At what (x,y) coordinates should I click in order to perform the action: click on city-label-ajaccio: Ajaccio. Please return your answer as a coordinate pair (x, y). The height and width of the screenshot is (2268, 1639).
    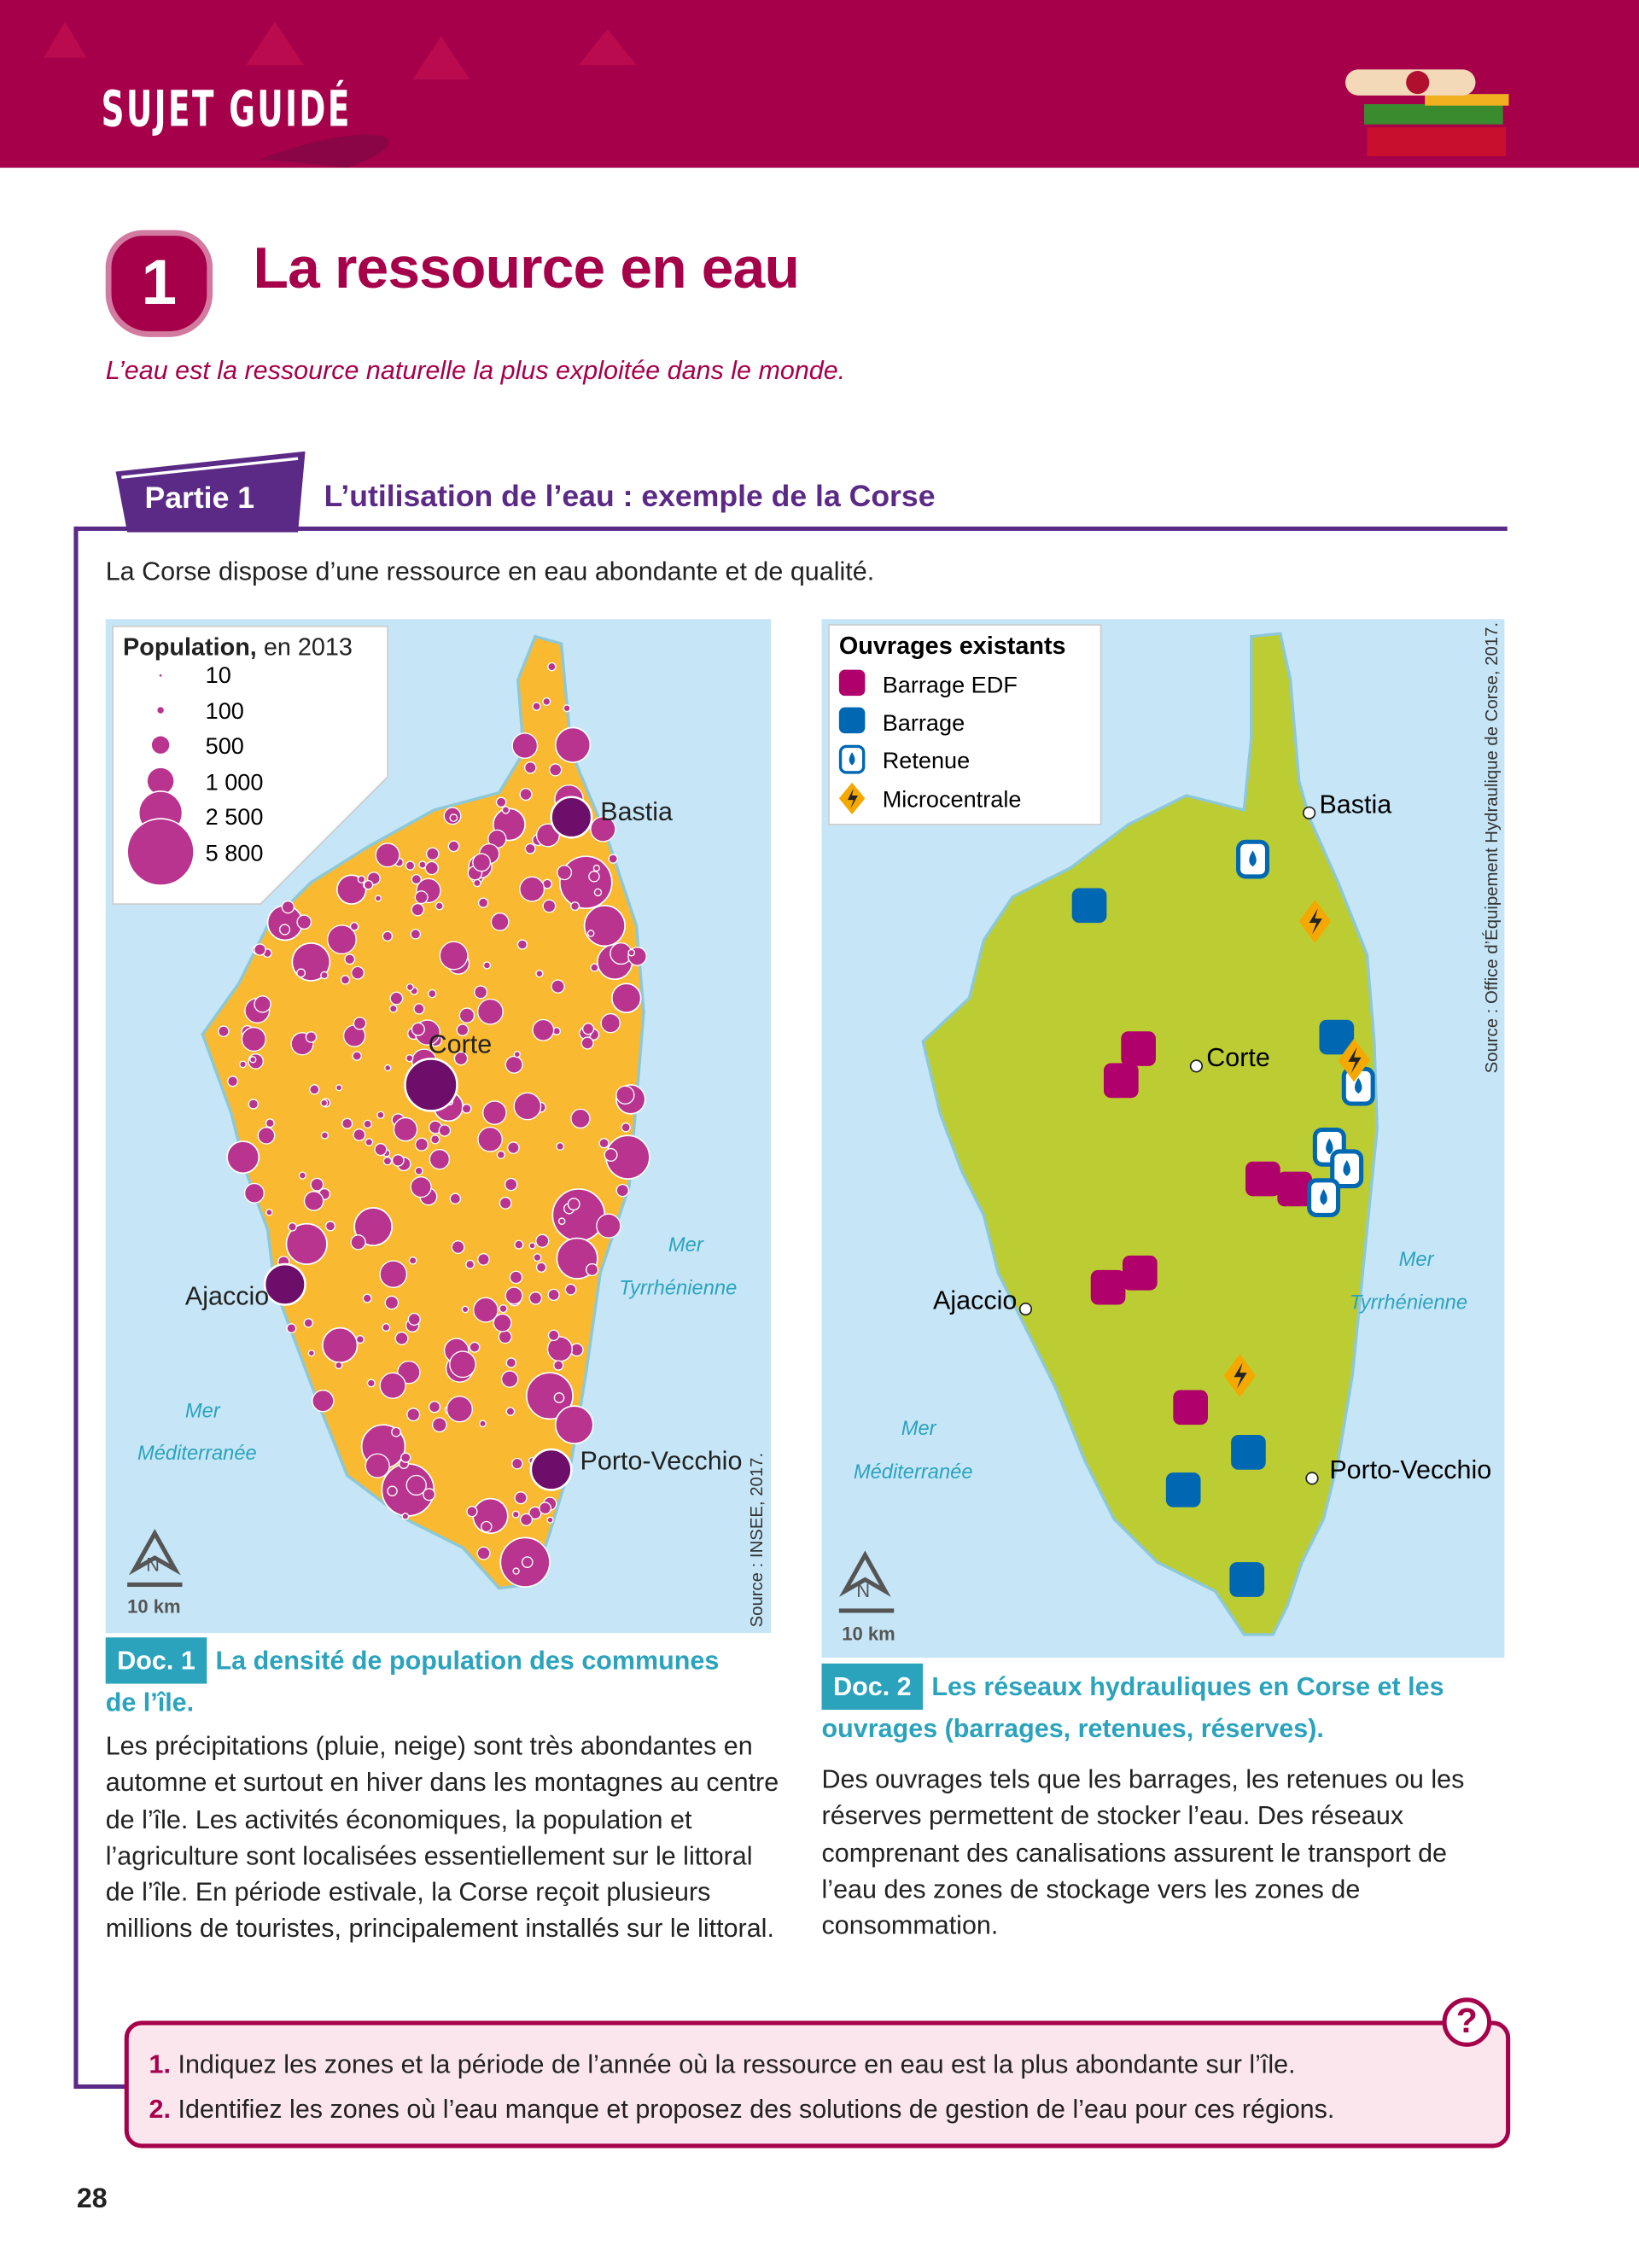
    Looking at the image, I should click on (227, 1296).